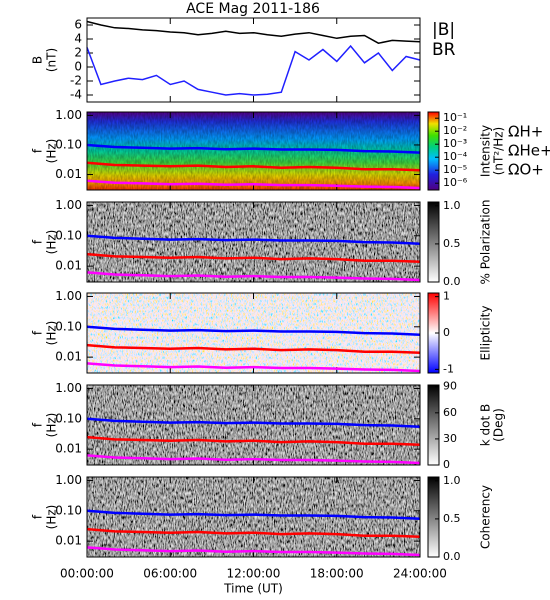 Image resolution: width=550 pixels, height=600 pixels. Describe the element at coordinates (455, 156) in the screenshot. I see `colorbar-tick-label: 10⁻⁴` at that location.